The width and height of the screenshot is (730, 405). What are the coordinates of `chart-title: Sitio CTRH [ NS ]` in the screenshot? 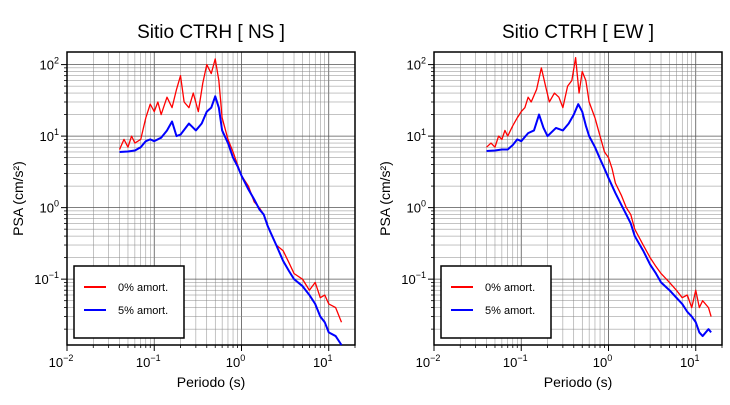 It's located at (211, 32).